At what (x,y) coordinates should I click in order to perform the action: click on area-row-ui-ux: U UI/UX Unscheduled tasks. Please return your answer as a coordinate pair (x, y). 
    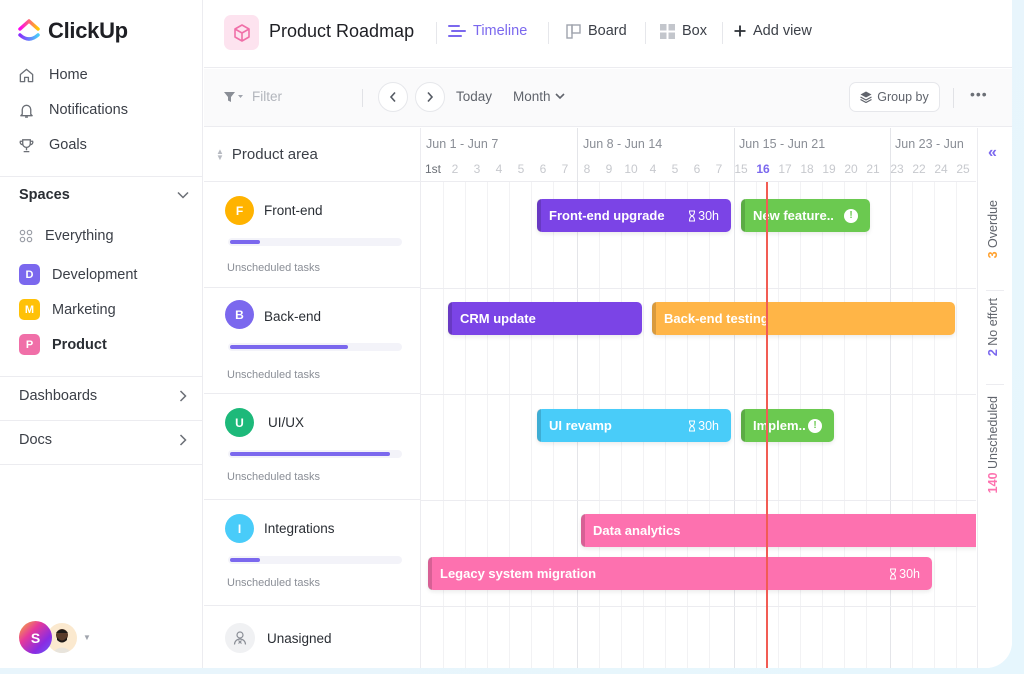
    Looking at the image, I should click on (312, 447).